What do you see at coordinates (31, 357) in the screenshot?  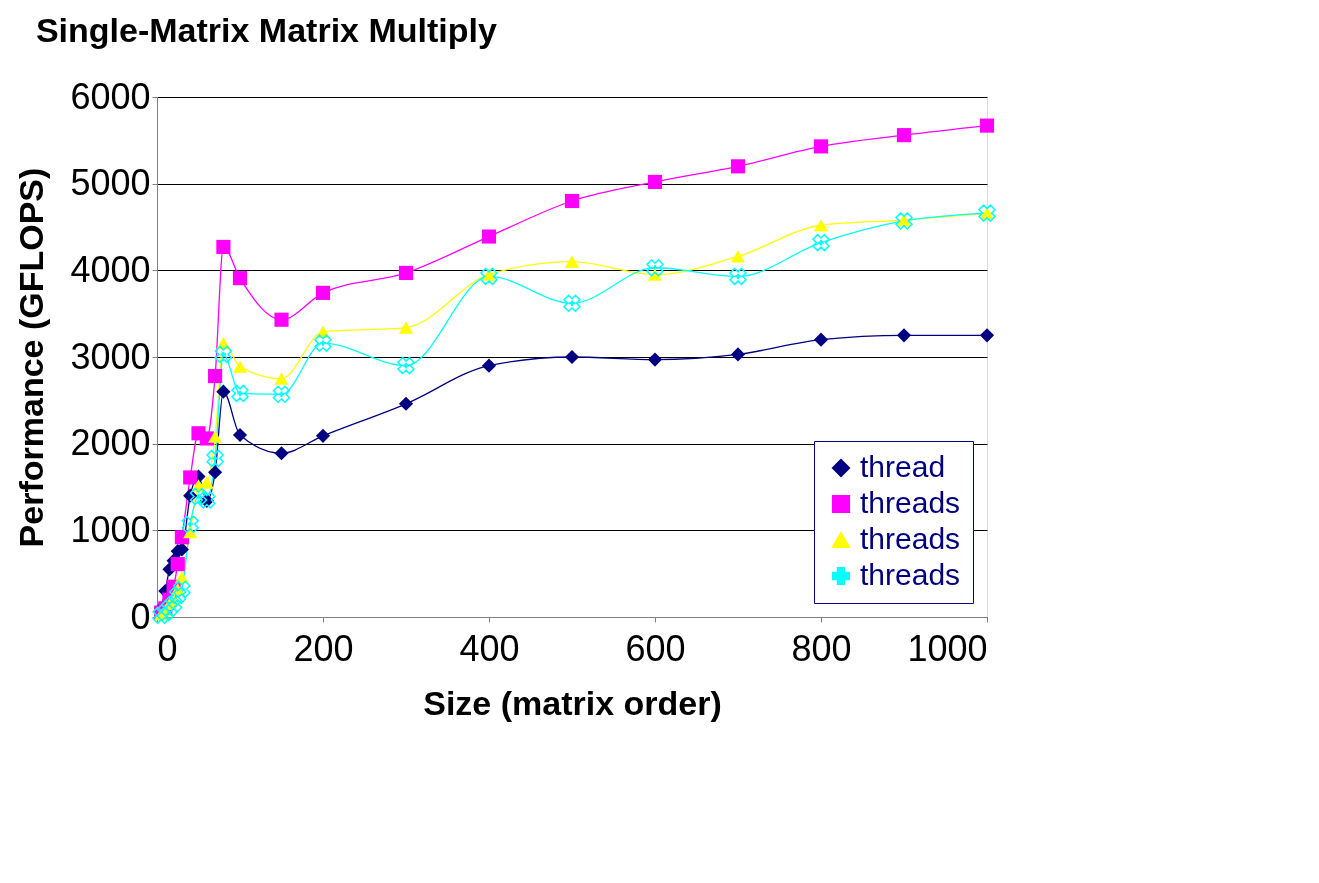 I see `y-axis-title: Performance (GFLOPS)` at bounding box center [31, 357].